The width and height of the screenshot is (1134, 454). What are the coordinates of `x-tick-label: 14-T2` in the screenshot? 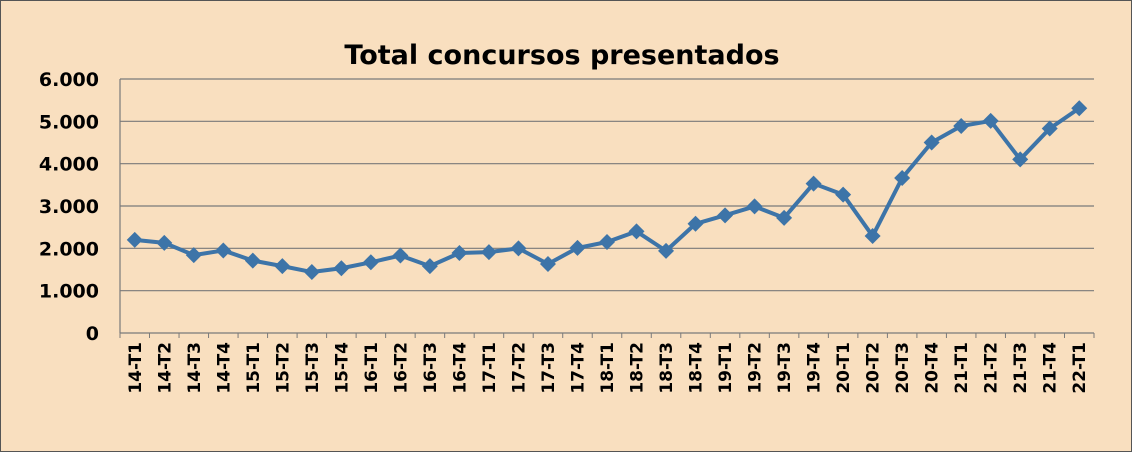 It's located at (165, 368).